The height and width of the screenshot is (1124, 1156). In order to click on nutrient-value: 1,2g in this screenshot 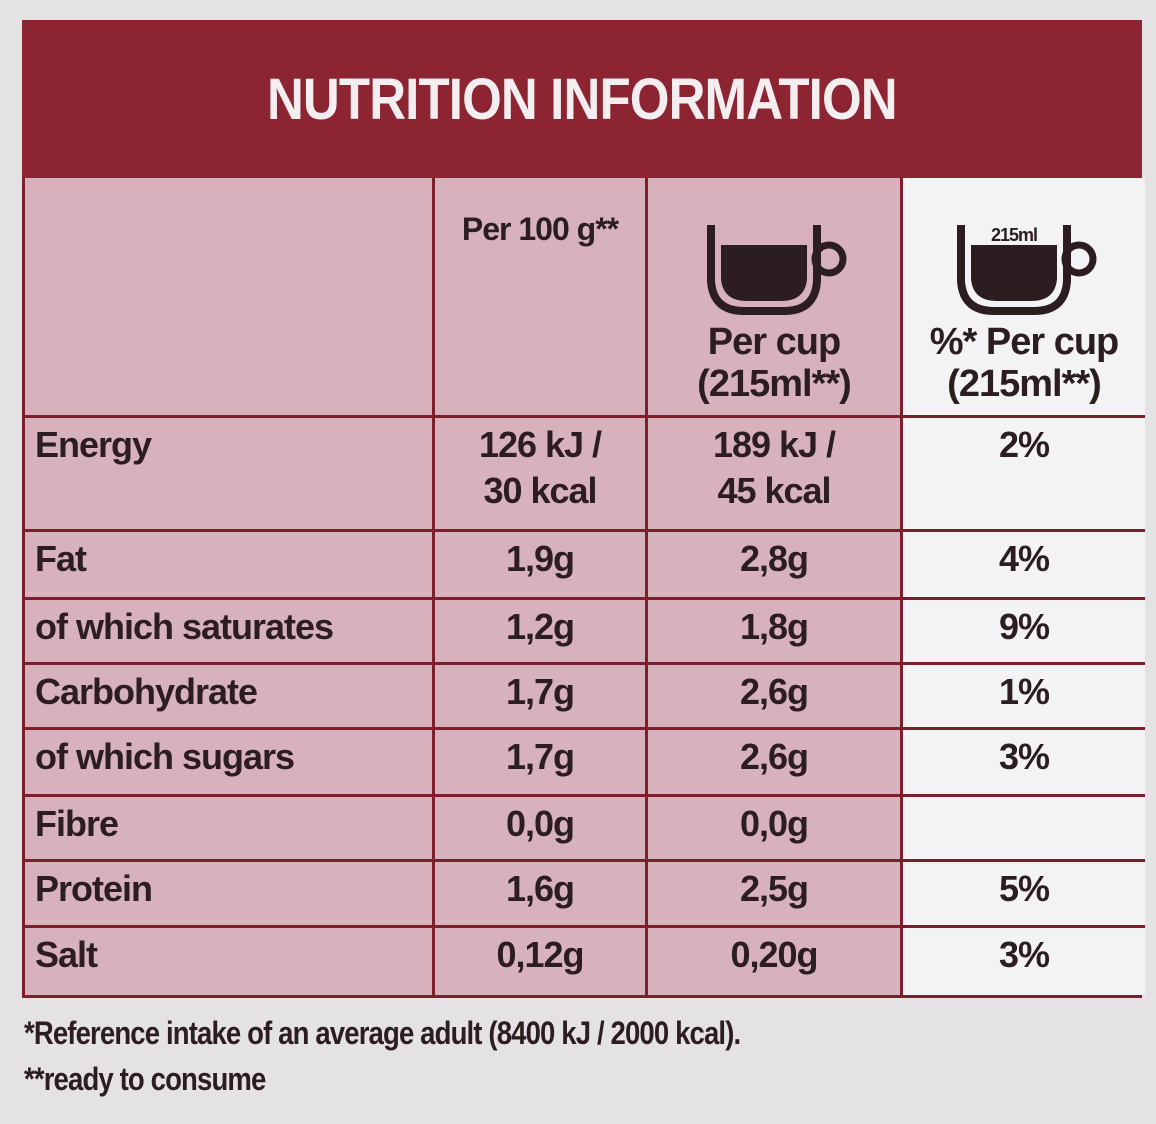, I will do `click(541, 632)`.